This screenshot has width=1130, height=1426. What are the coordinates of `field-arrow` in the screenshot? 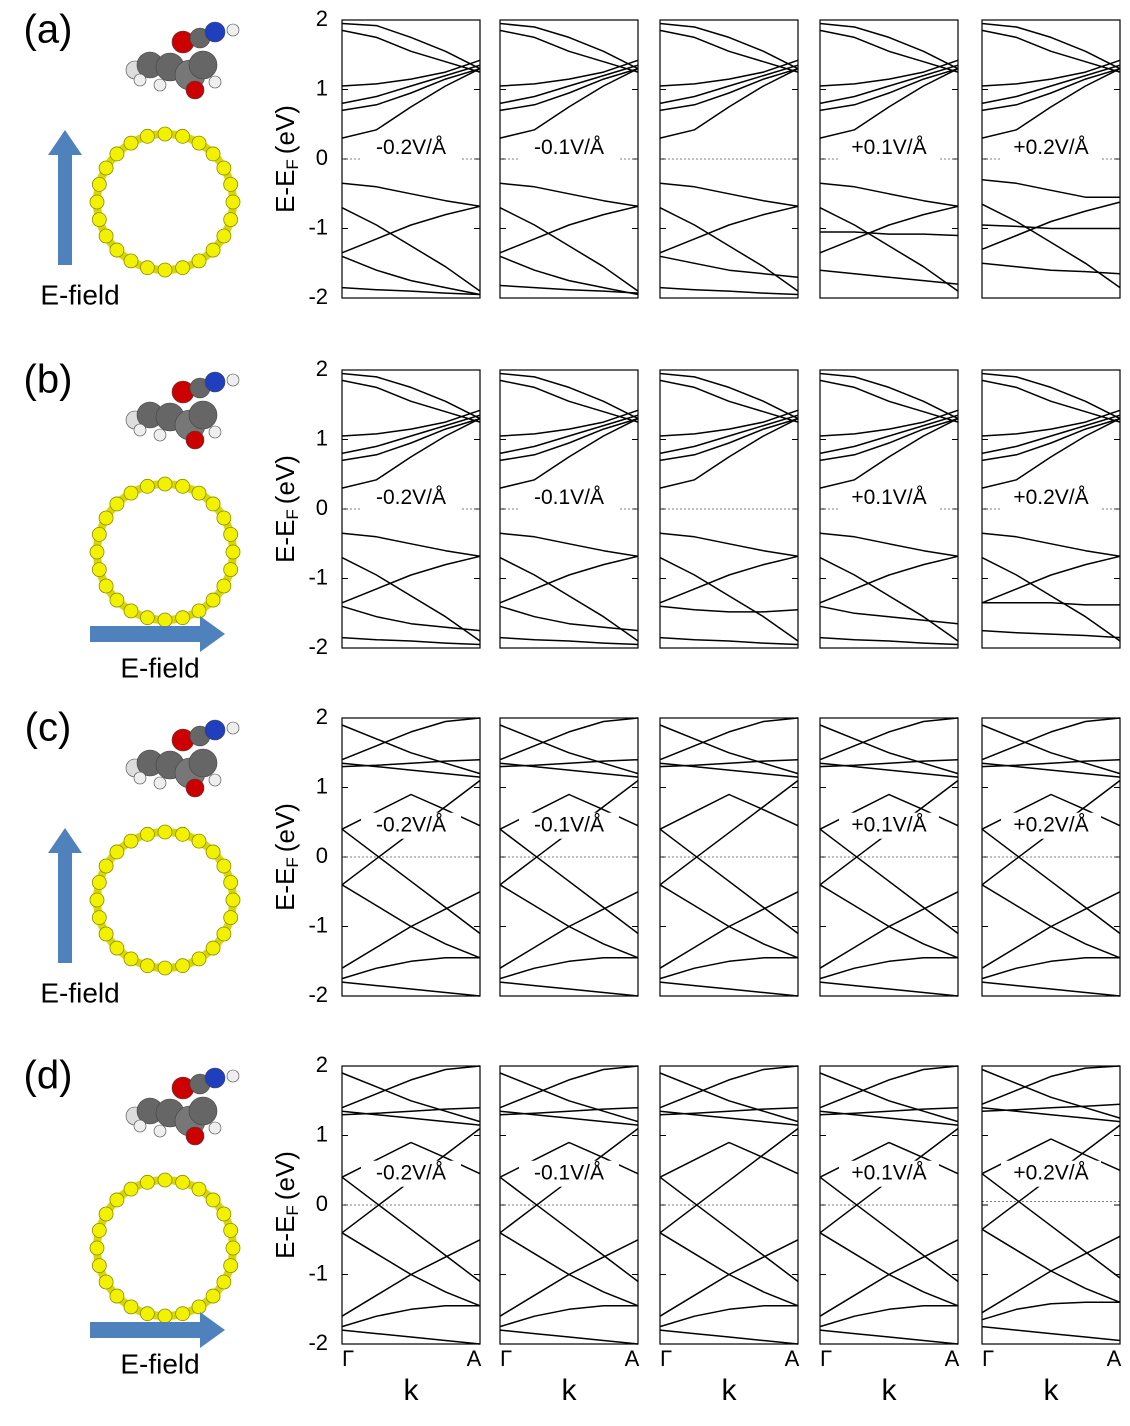 It's located at (65, 895).